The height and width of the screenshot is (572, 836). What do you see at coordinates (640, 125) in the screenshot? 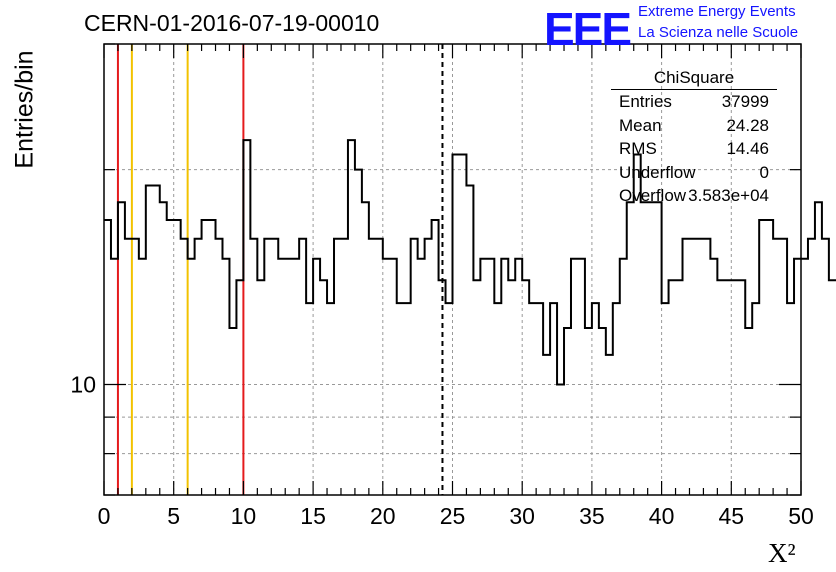
I see `stats-label: Mean` at bounding box center [640, 125].